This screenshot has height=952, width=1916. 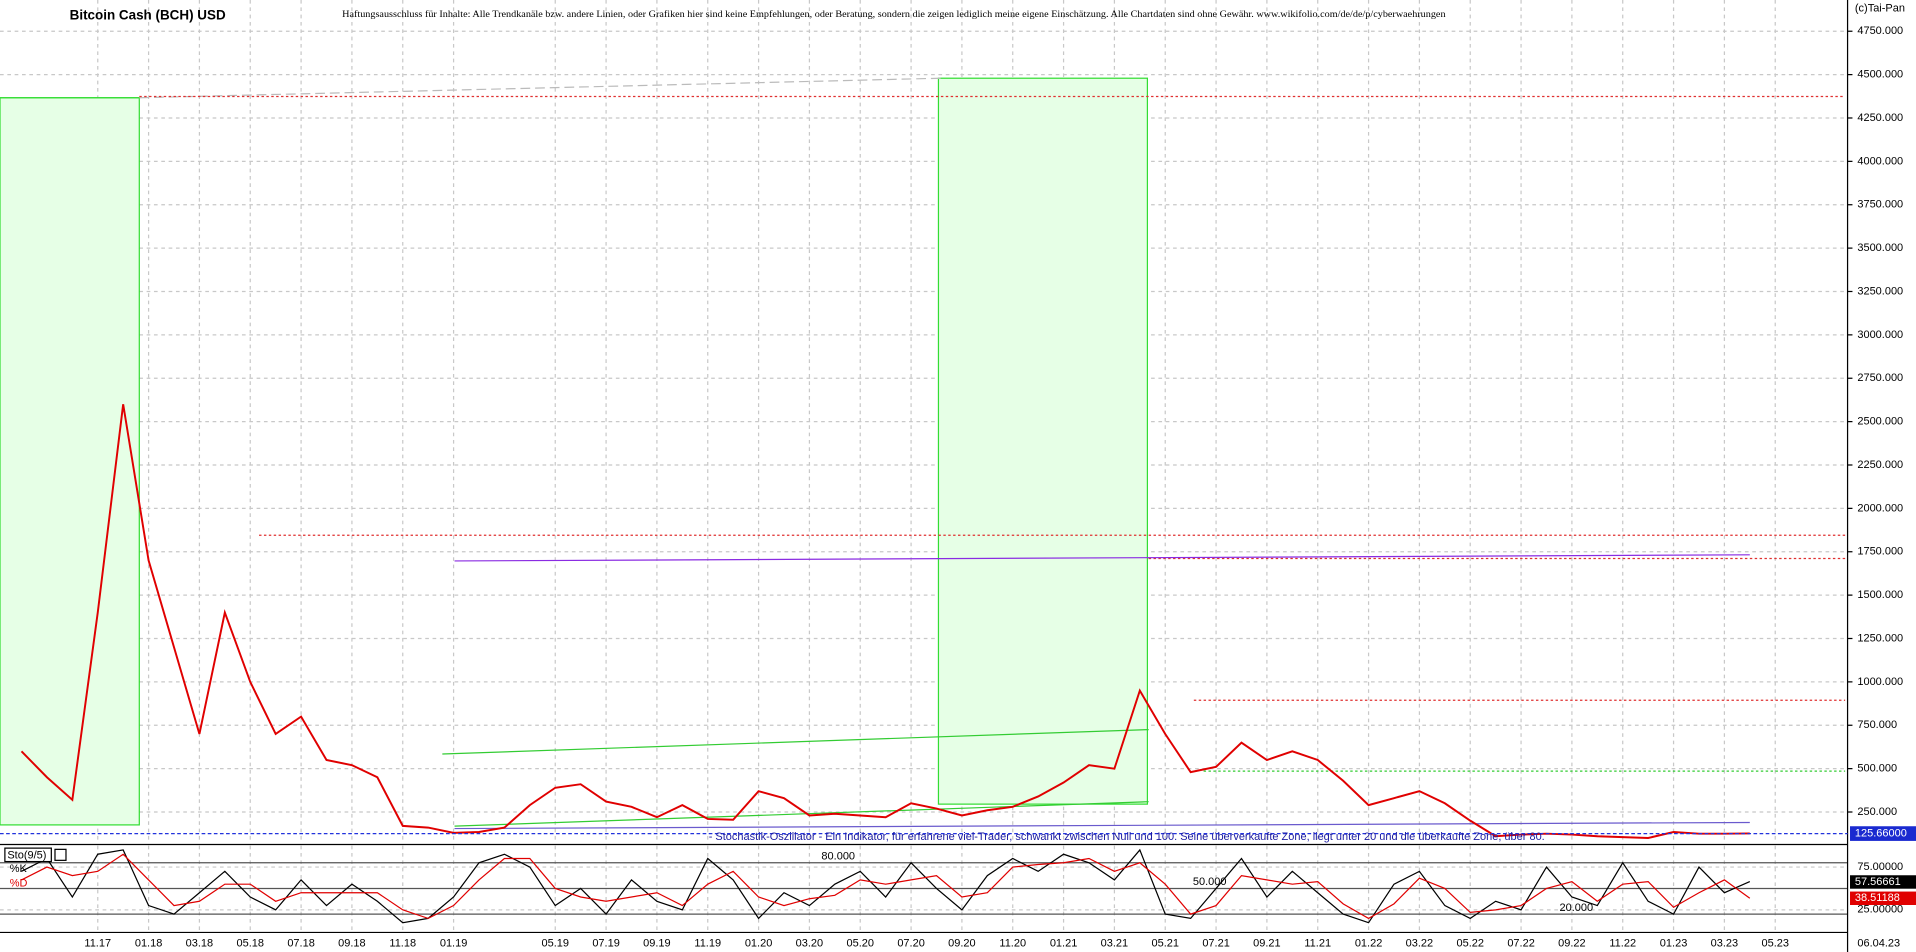 I want to click on x-tick-label: 09.20, so click(x=961, y=943).